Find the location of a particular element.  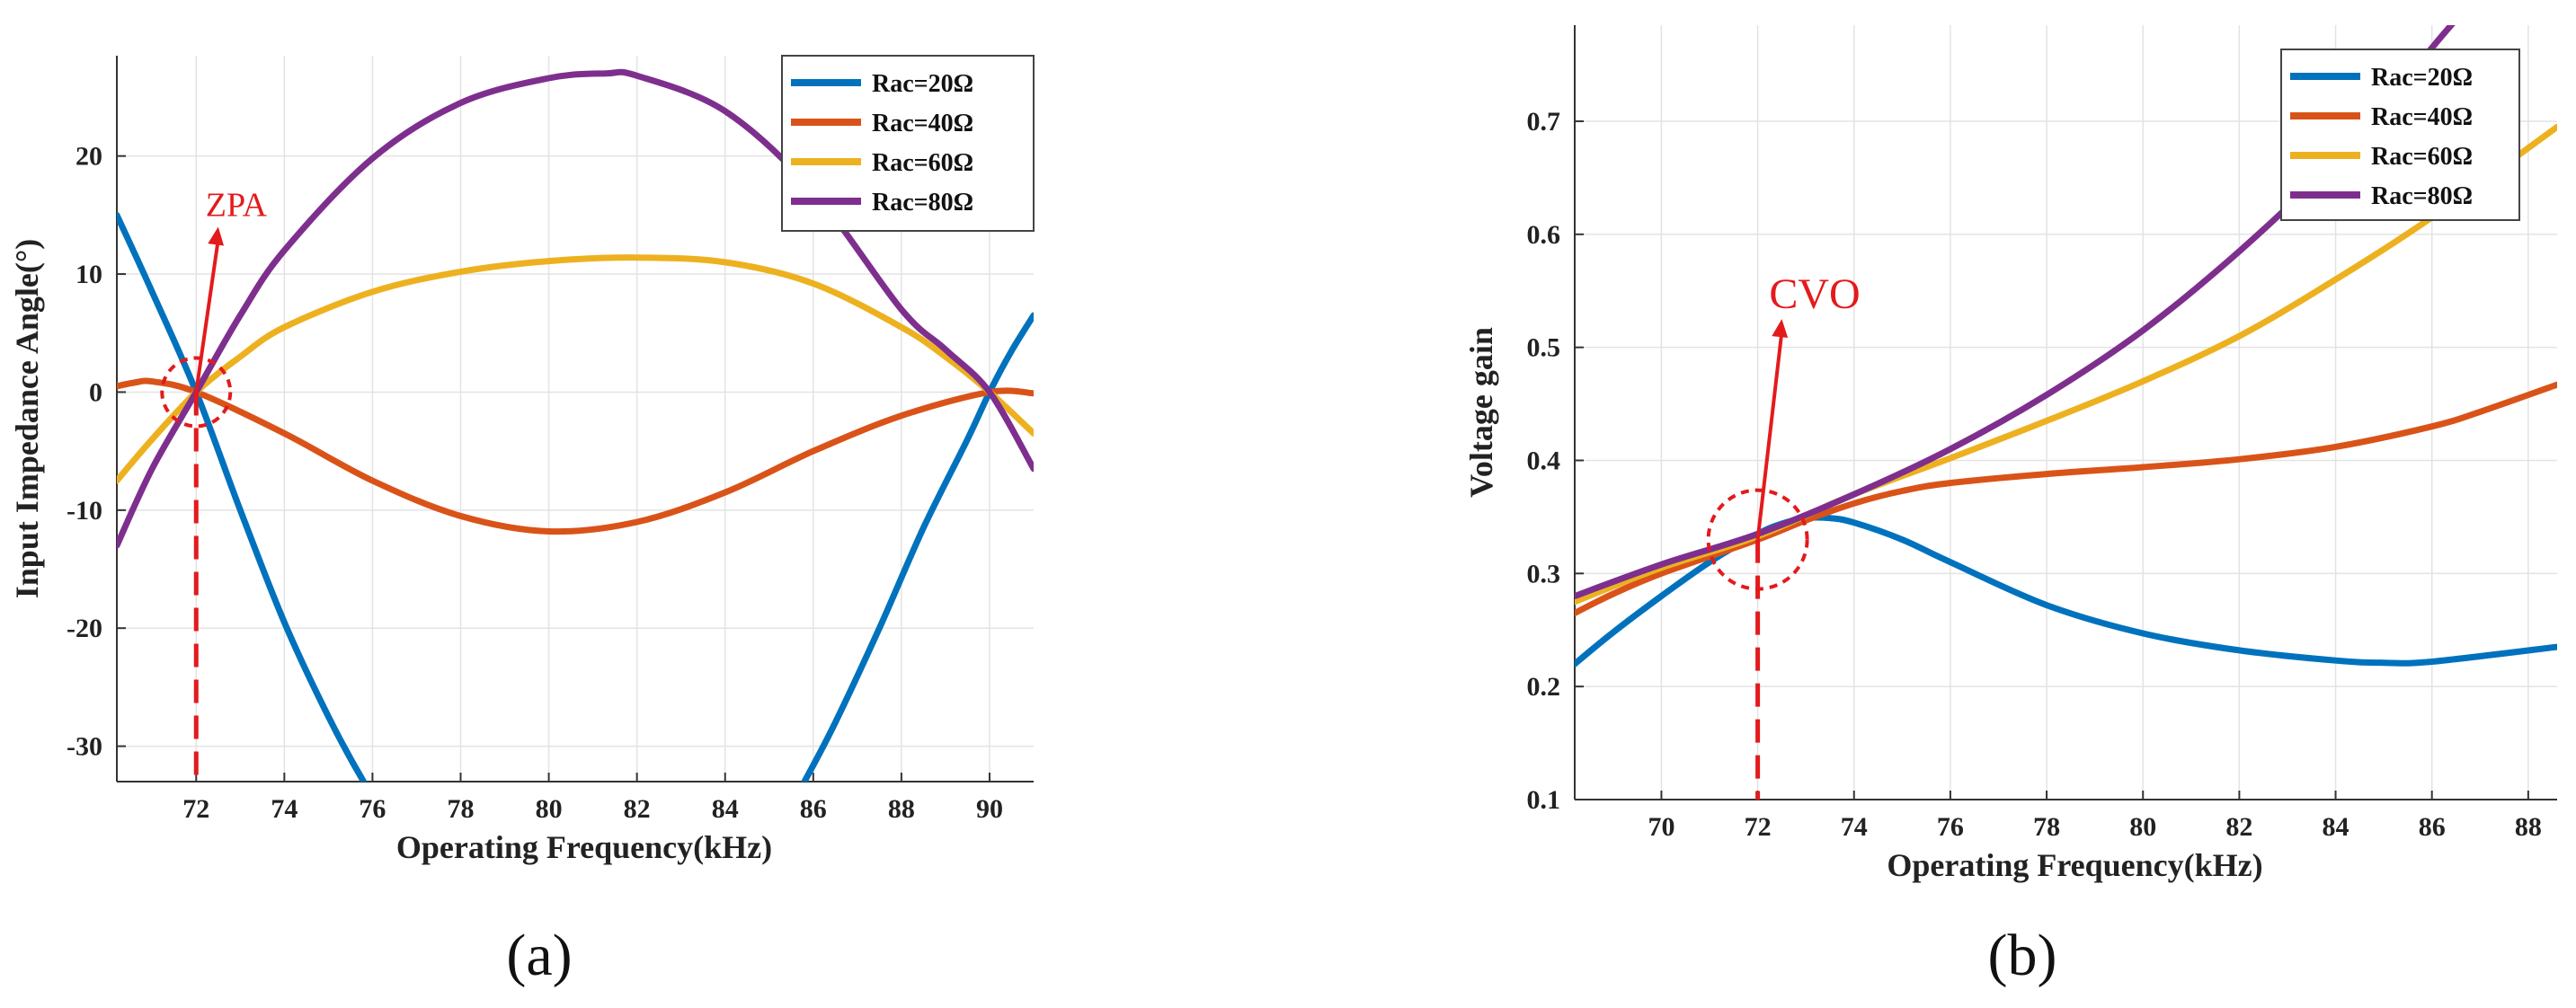

y-tick-label: 0.6 is located at coordinates (1544, 235).